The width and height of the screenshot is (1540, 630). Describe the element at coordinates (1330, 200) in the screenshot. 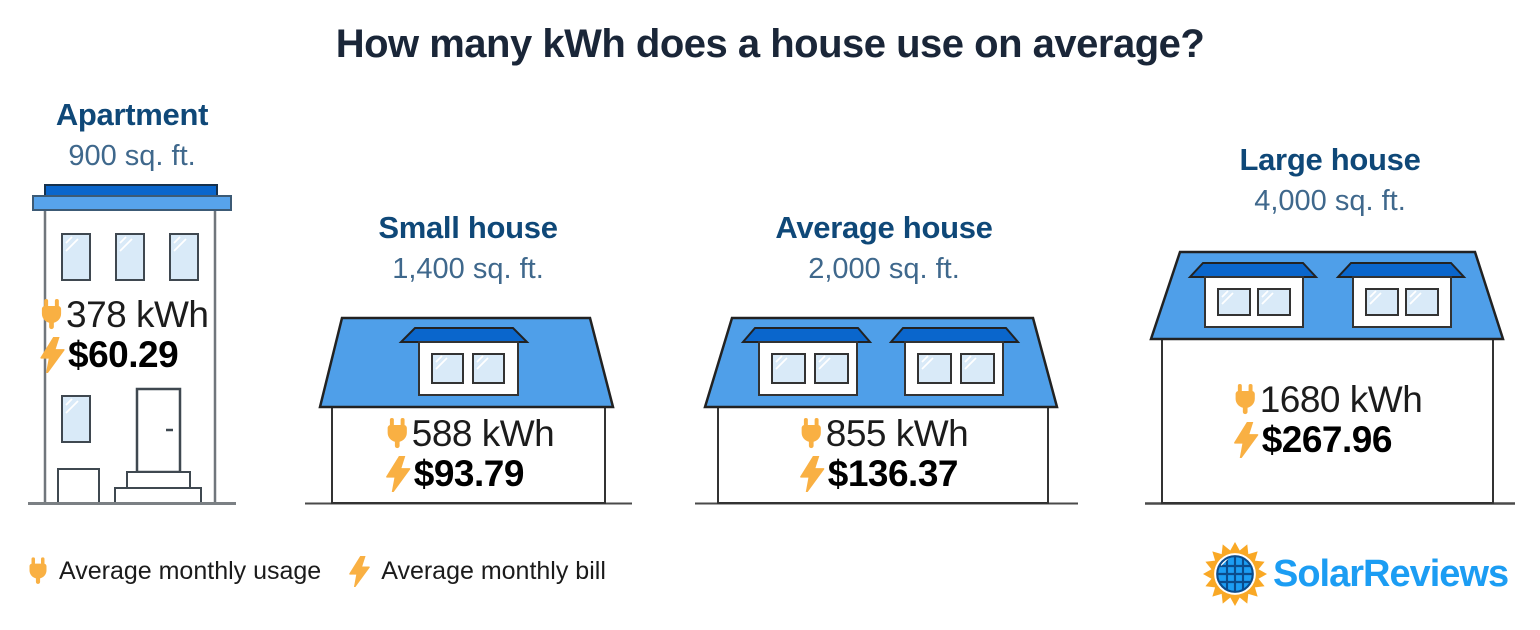

I see `building-sqft: 4,000 sq. ft.` at that location.